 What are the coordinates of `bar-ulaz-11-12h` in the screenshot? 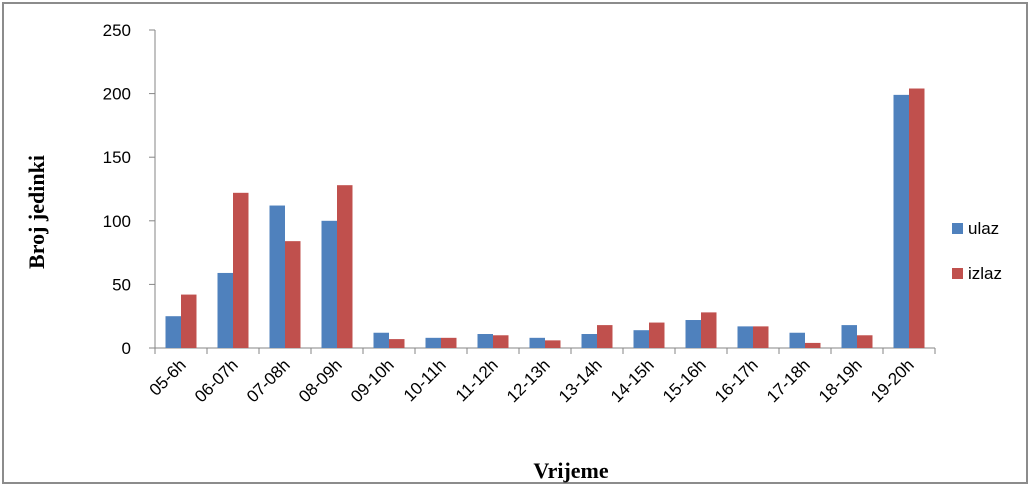 It's located at (485, 341).